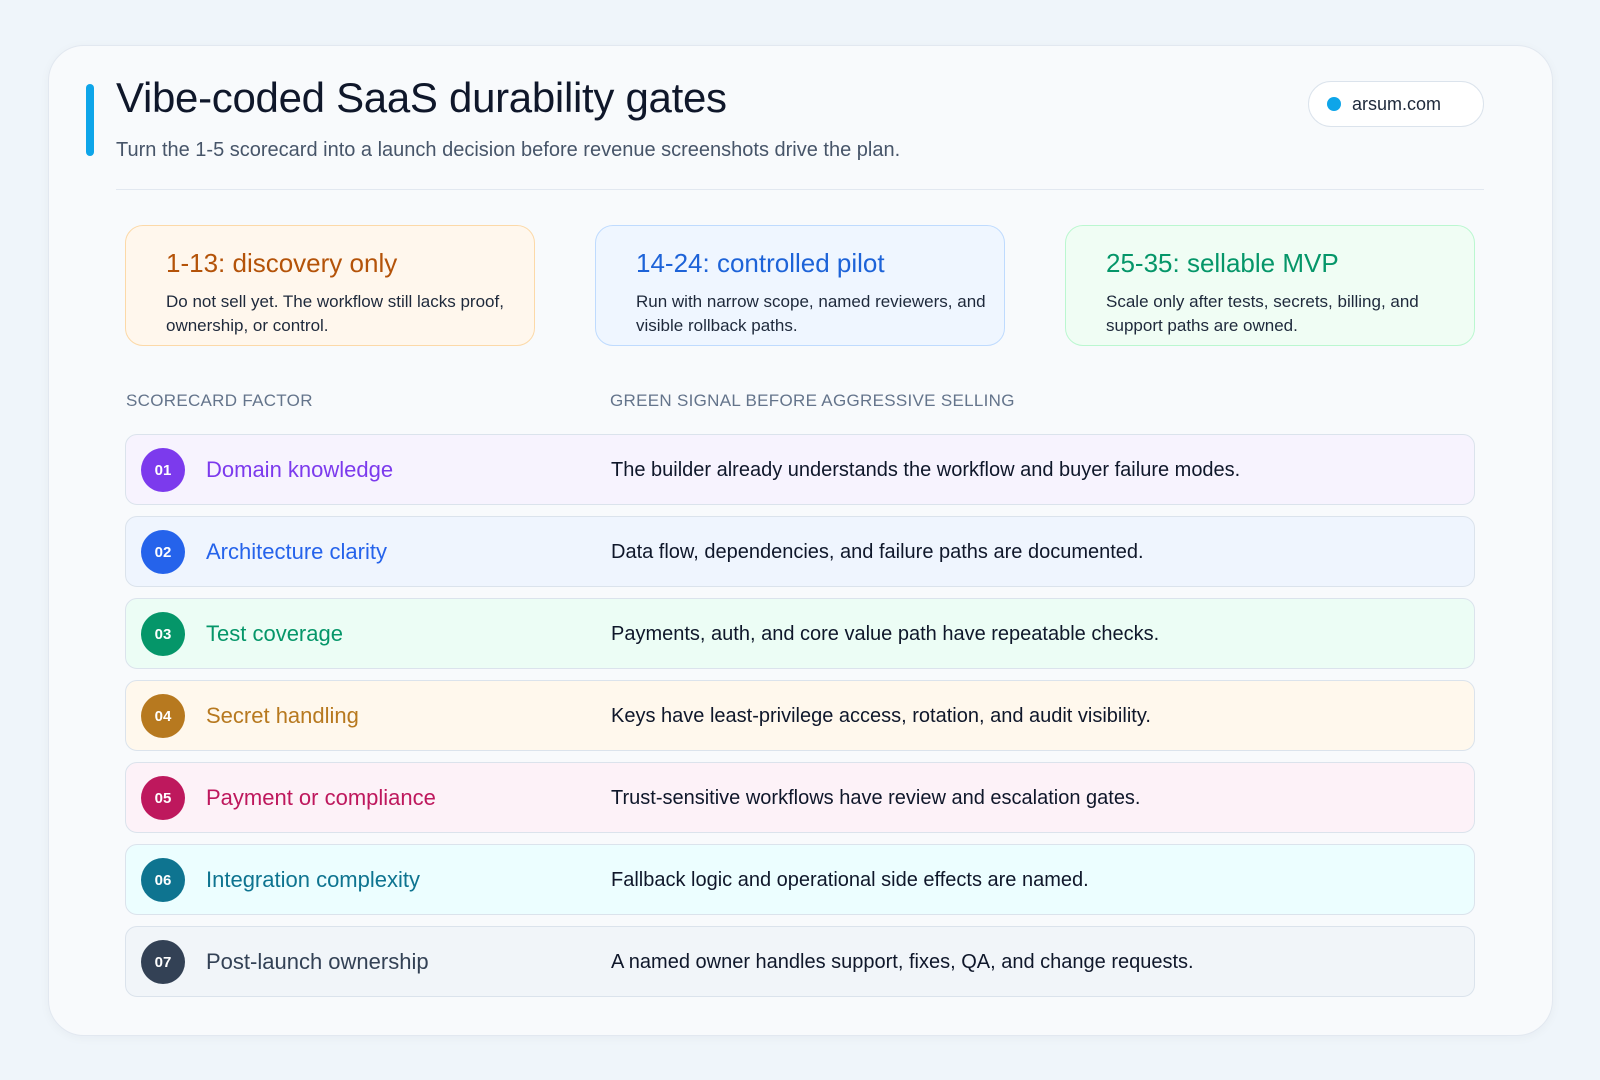  What do you see at coordinates (296, 551) in the screenshot?
I see `factor-name: Architecture clarity` at bounding box center [296, 551].